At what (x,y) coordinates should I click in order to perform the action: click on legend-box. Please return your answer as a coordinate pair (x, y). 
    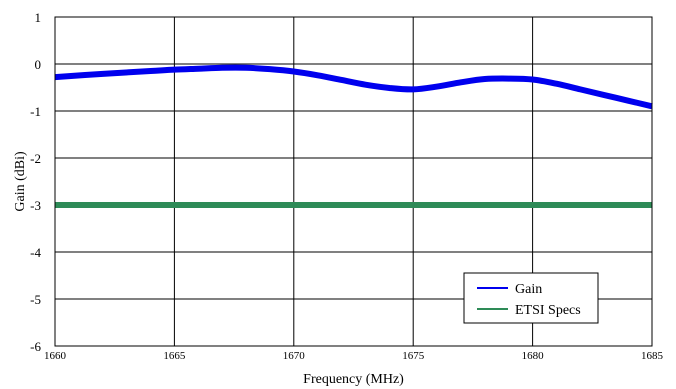
    Looking at the image, I should click on (531, 298).